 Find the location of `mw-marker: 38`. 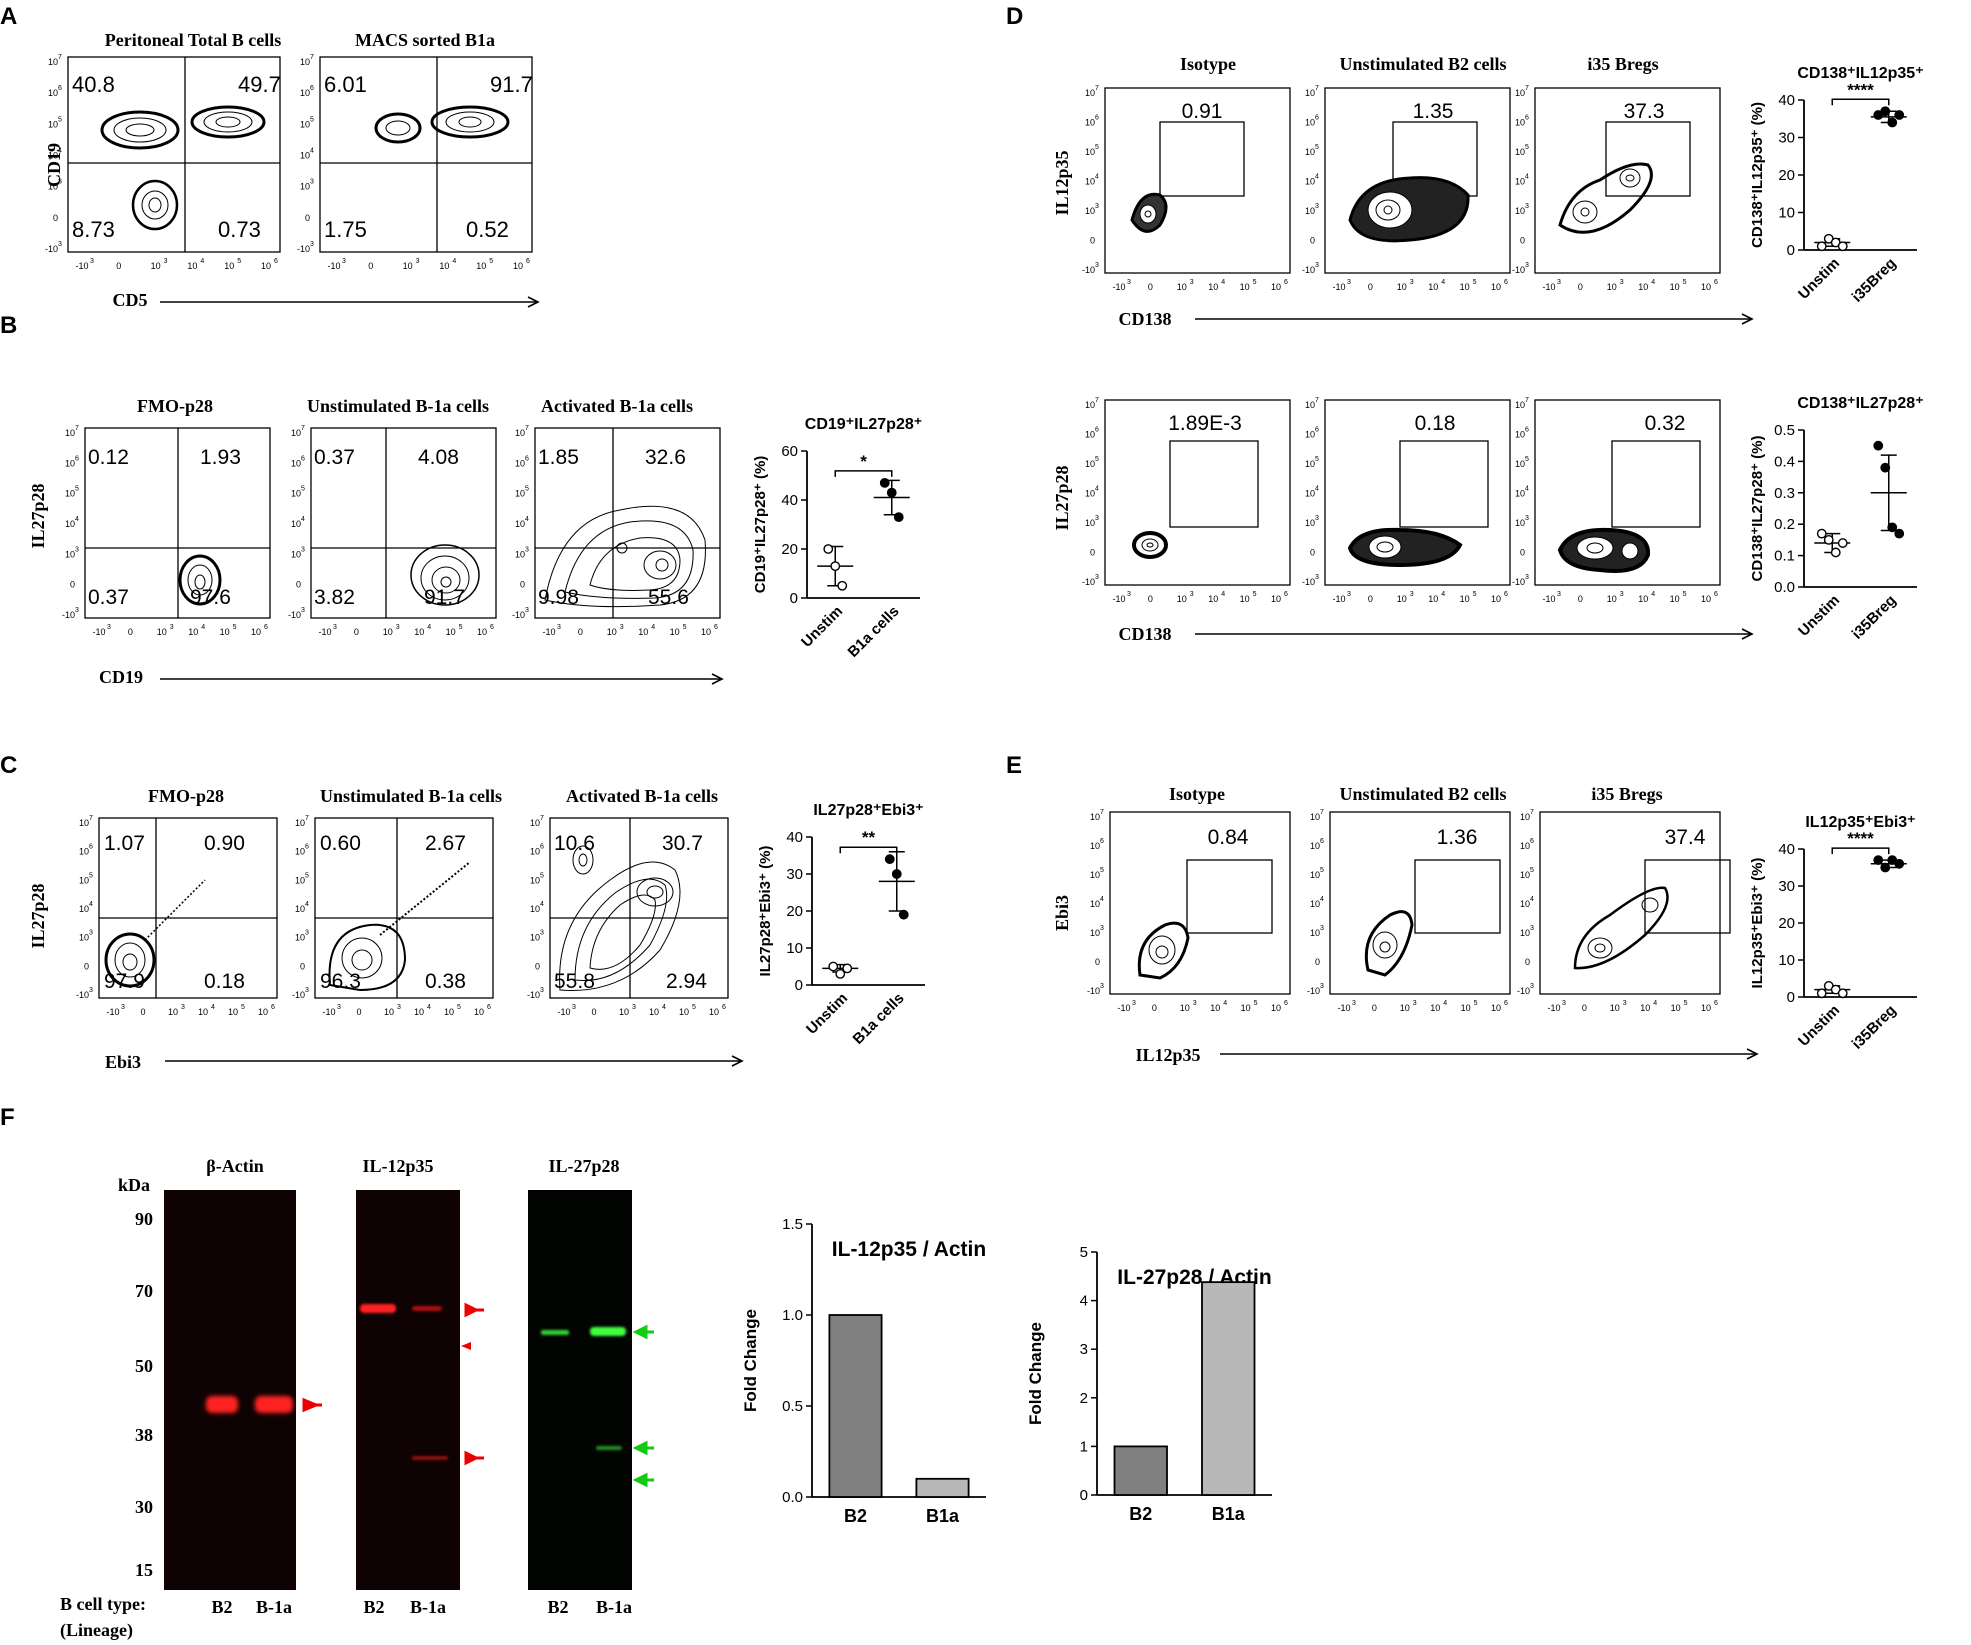

mw-marker: 38 is located at coordinates (144, 1435).